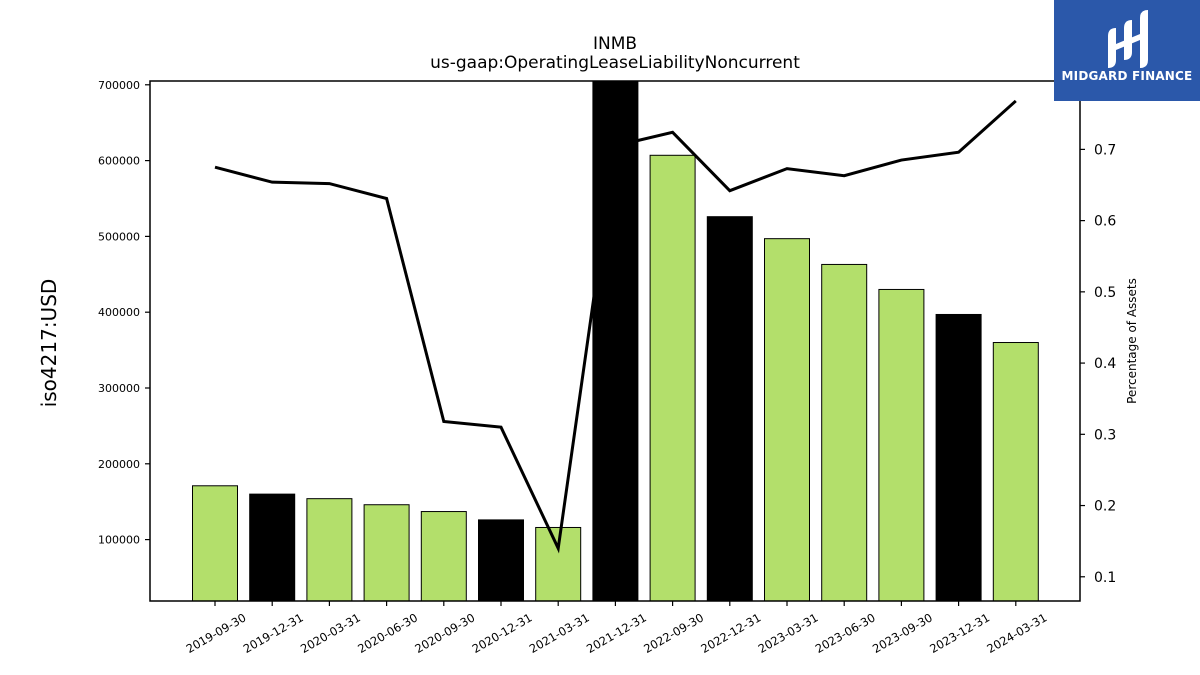 The image size is (1200, 675). Describe the element at coordinates (387, 633) in the screenshot. I see `x-tick-label: 2020-06-30` at that location.